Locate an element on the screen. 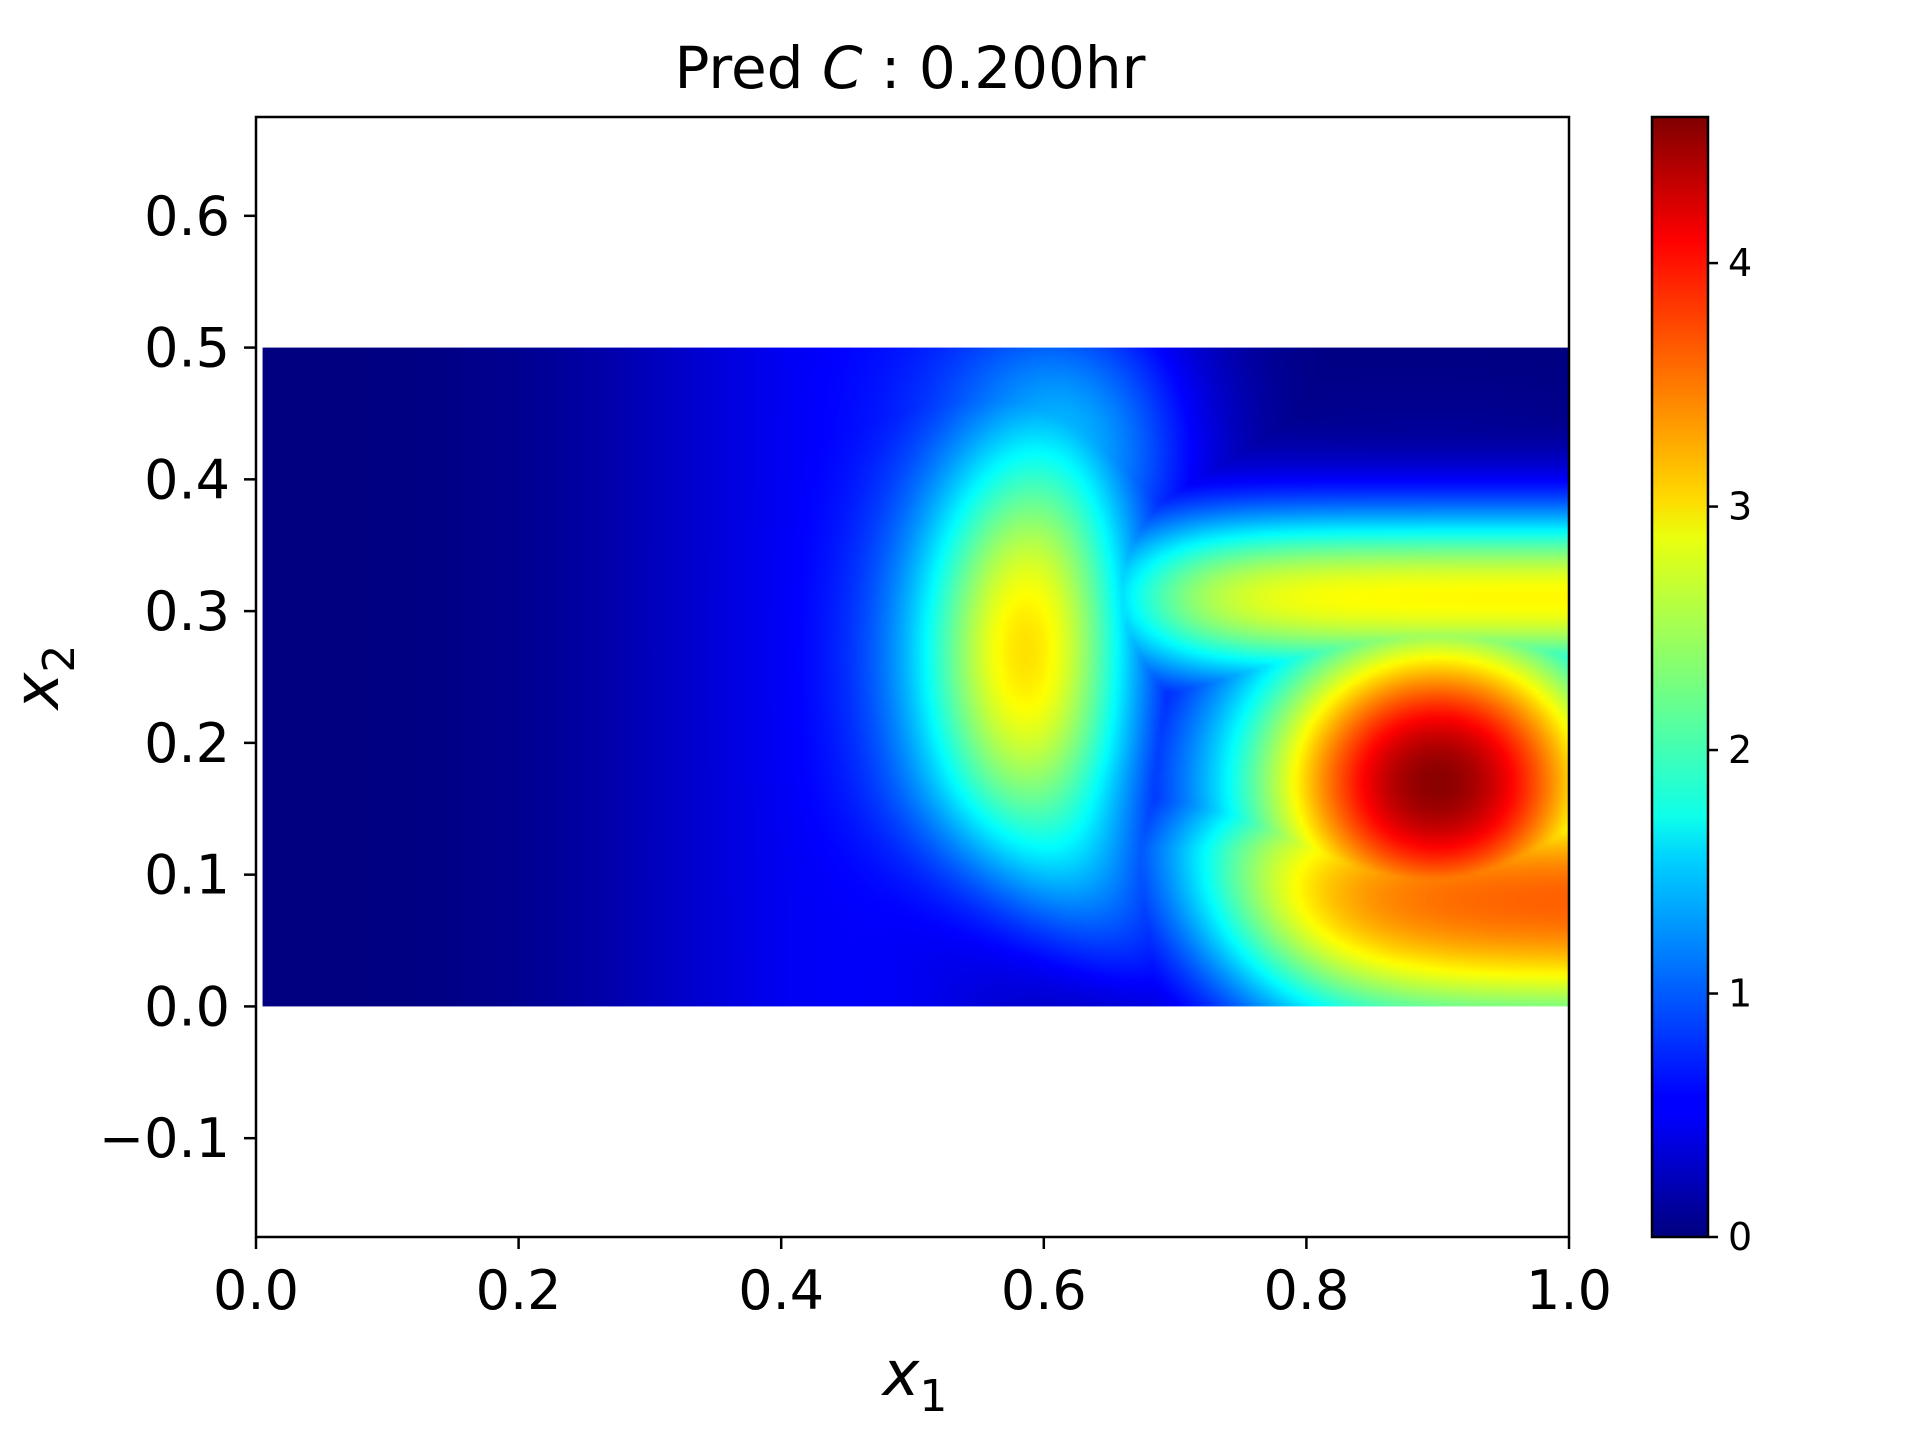 This screenshot has height=1440, width=1920. y-axis-label-subscript: 2 is located at coordinates (59, 659).